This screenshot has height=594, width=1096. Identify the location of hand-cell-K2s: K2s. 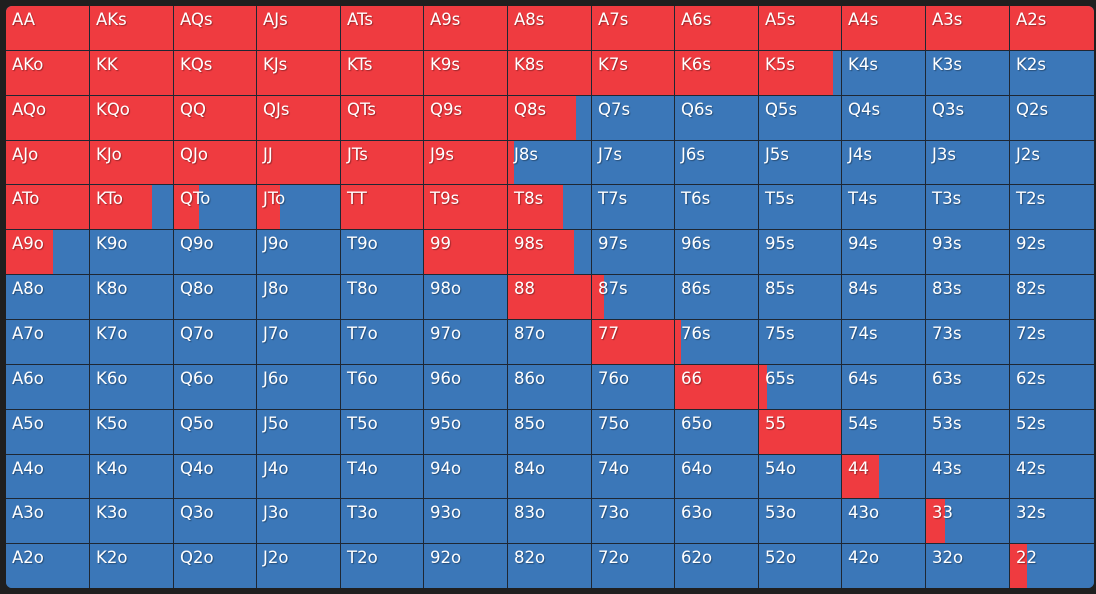
(1052, 73).